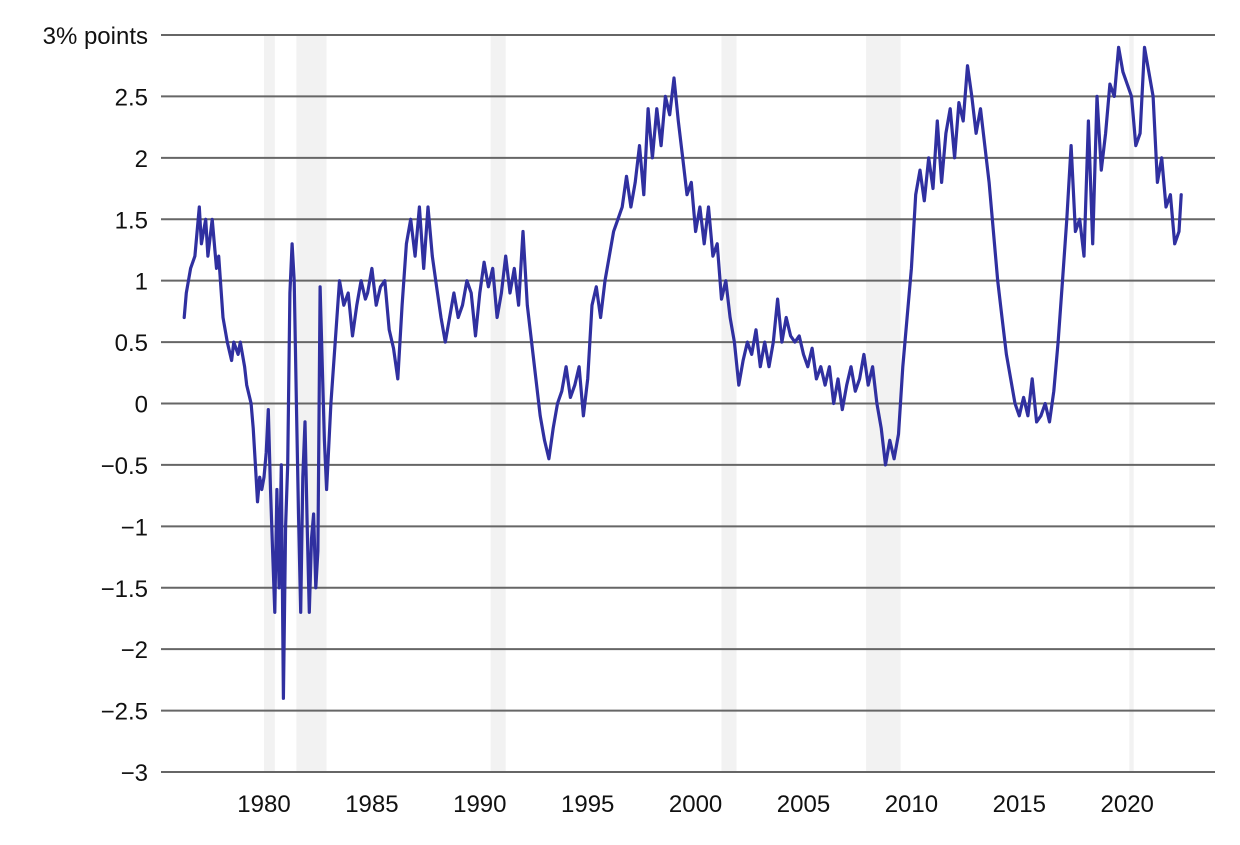  Describe the element at coordinates (803, 804) in the screenshot. I see `x-tick-label: 2005` at that location.